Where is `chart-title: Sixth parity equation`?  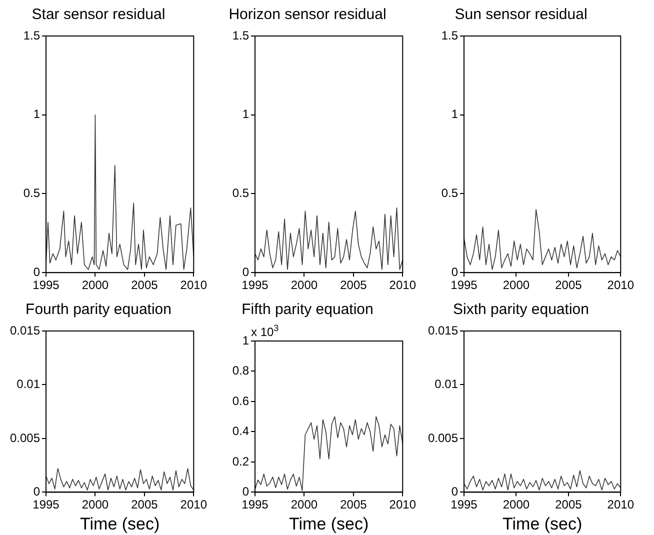
chart-title: Sixth parity equation is located at coordinates (521, 309).